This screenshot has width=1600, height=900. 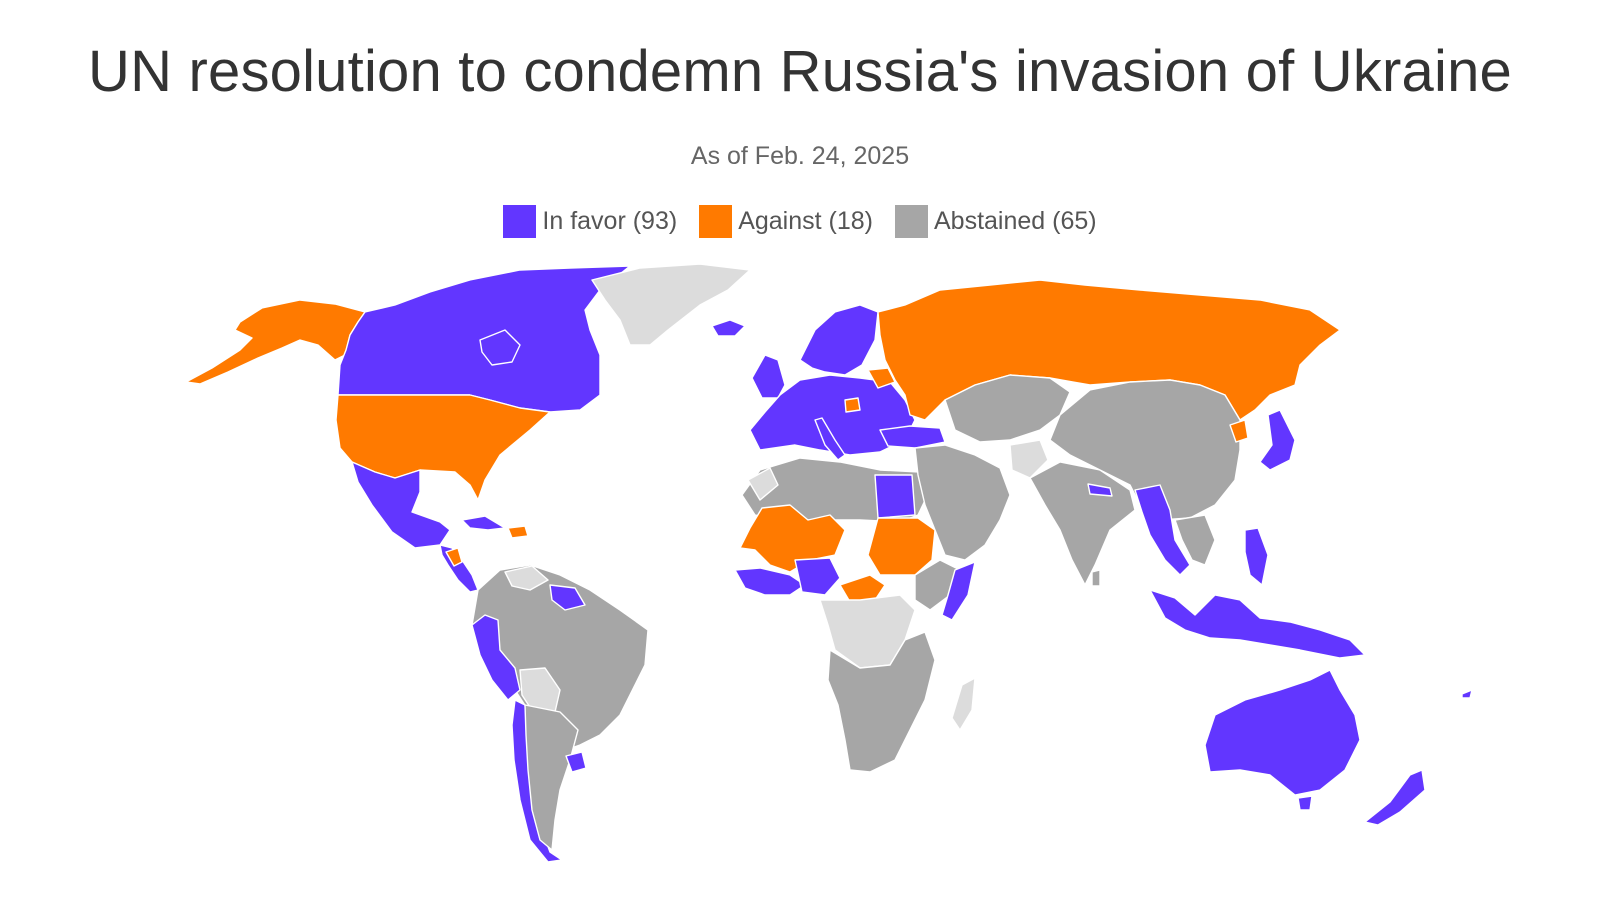 I want to click on region-pacific-islands, so click(x=1467, y=694).